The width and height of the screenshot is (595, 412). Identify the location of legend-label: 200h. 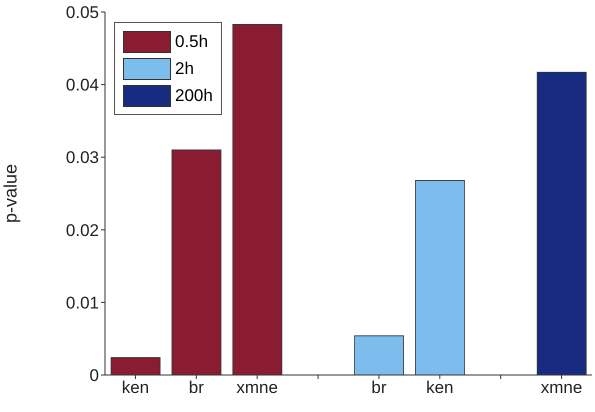
(194, 96).